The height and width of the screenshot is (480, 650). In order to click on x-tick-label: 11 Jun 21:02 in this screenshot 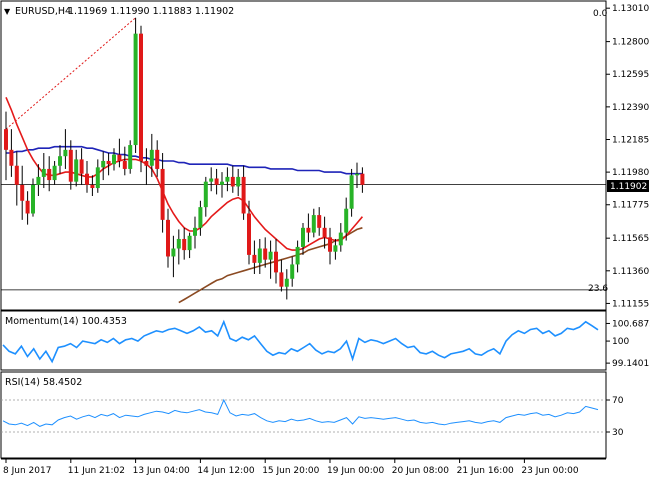, I will do `click(96, 471)`.